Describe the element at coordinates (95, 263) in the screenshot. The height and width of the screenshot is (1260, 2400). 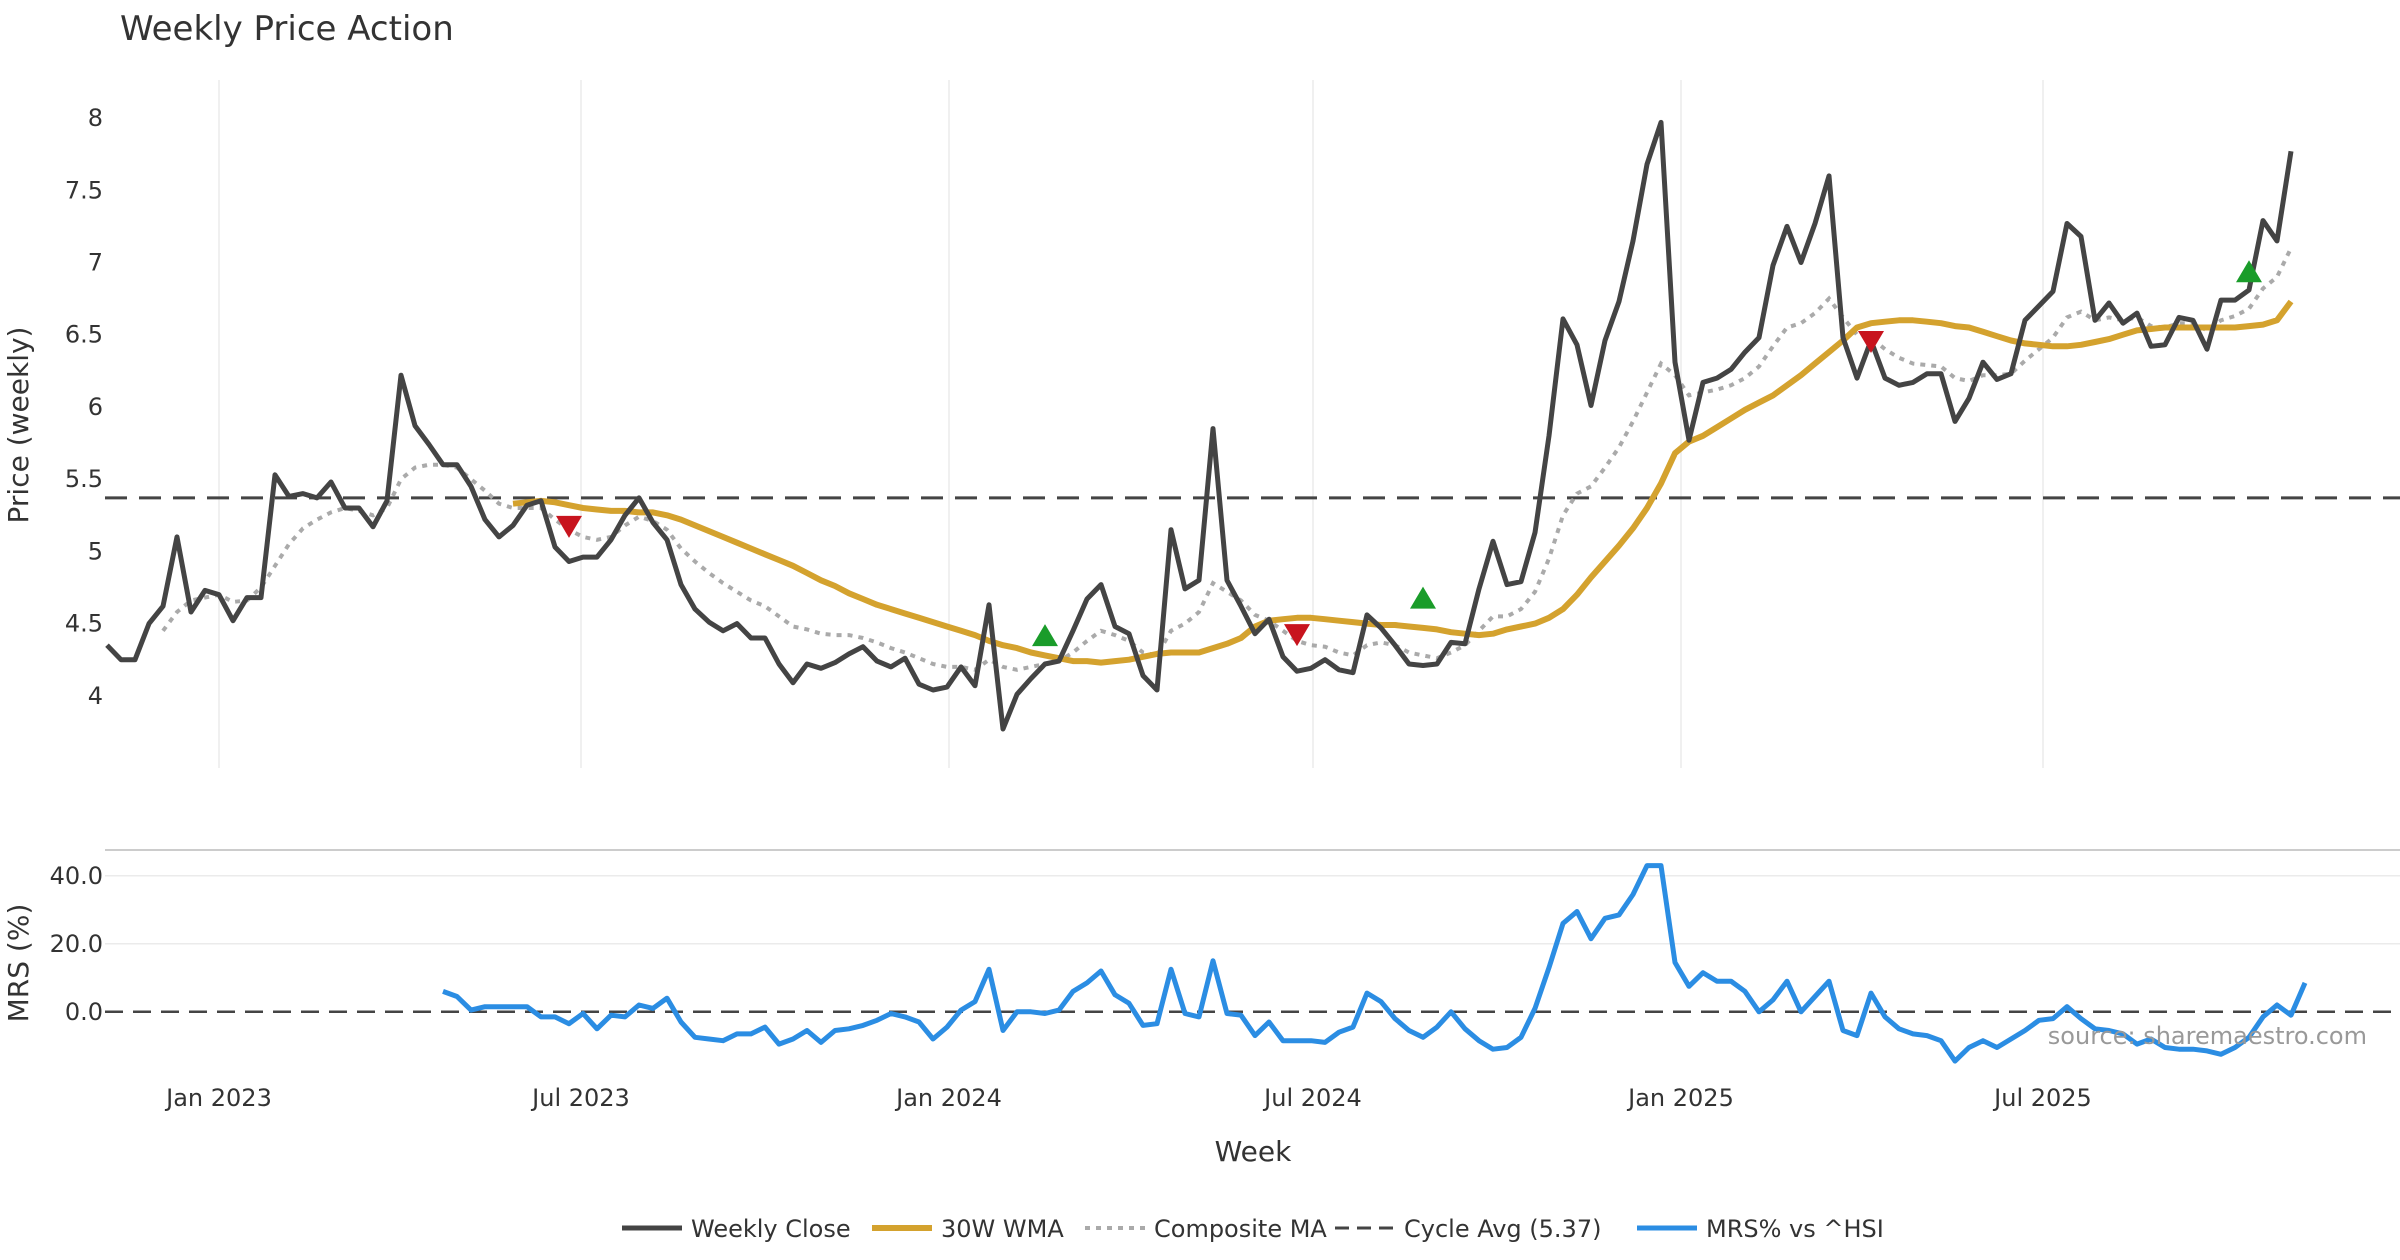
I see `price-y-tick-6: 7` at that location.